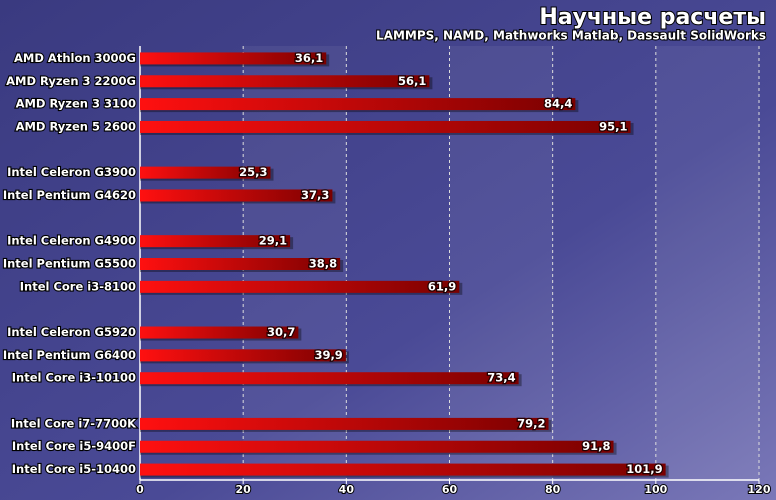 The width and height of the screenshot is (776, 500). What do you see at coordinates (78, 286) in the screenshot?
I see `y-tick-label: Intel Core i3-8100` at bounding box center [78, 286].